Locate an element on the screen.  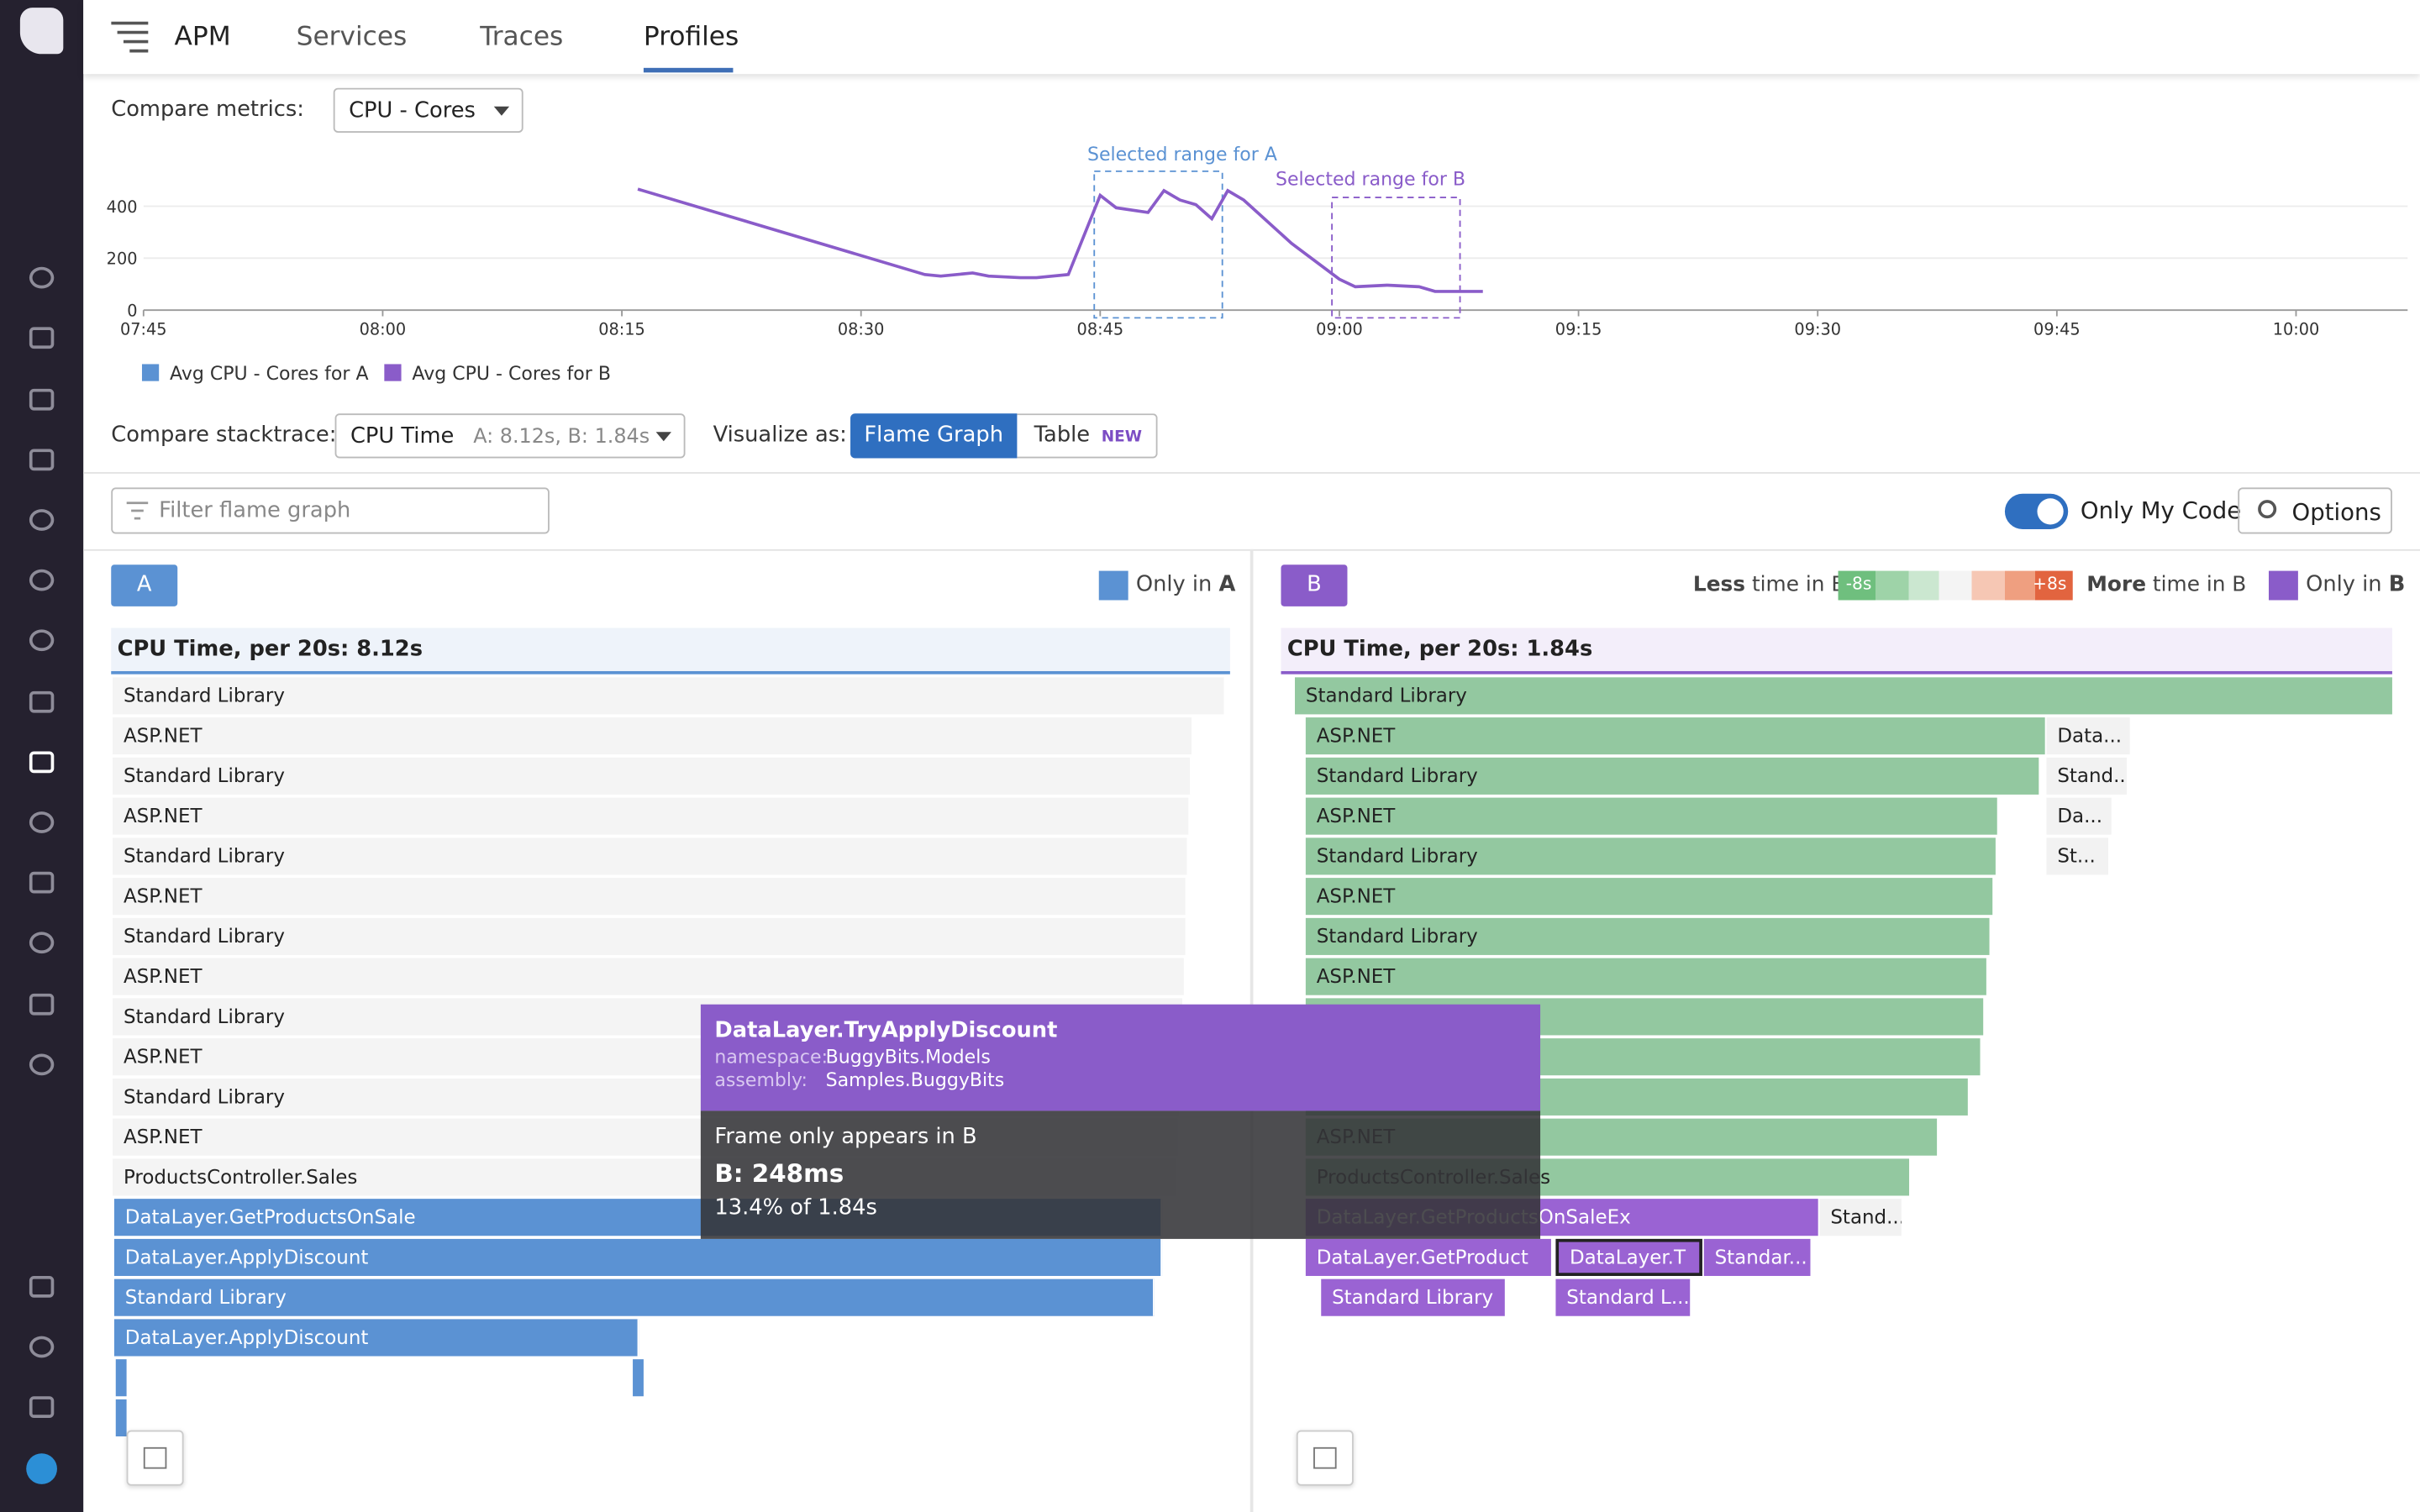
metrics-label: Compare metrics: is located at coordinates (207, 110).